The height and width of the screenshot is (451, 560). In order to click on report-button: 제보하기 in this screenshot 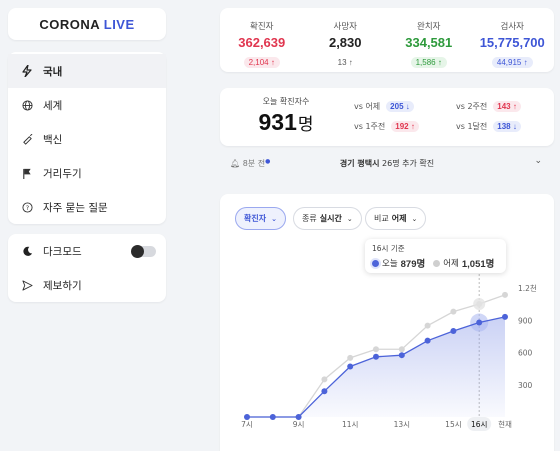, I will do `click(87, 285)`.